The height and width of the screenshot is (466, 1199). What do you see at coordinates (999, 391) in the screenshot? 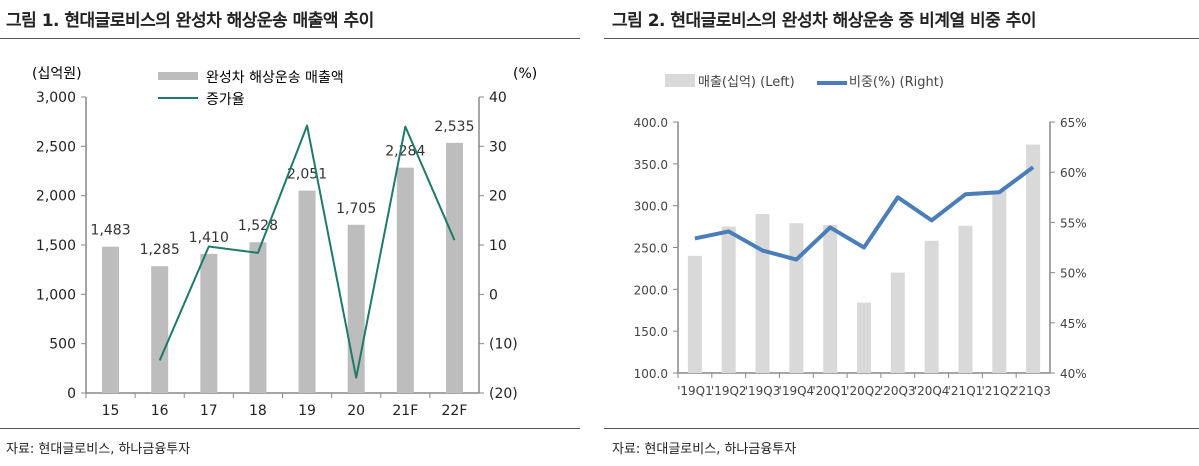
I see `x-tick-label: '21Q2` at bounding box center [999, 391].